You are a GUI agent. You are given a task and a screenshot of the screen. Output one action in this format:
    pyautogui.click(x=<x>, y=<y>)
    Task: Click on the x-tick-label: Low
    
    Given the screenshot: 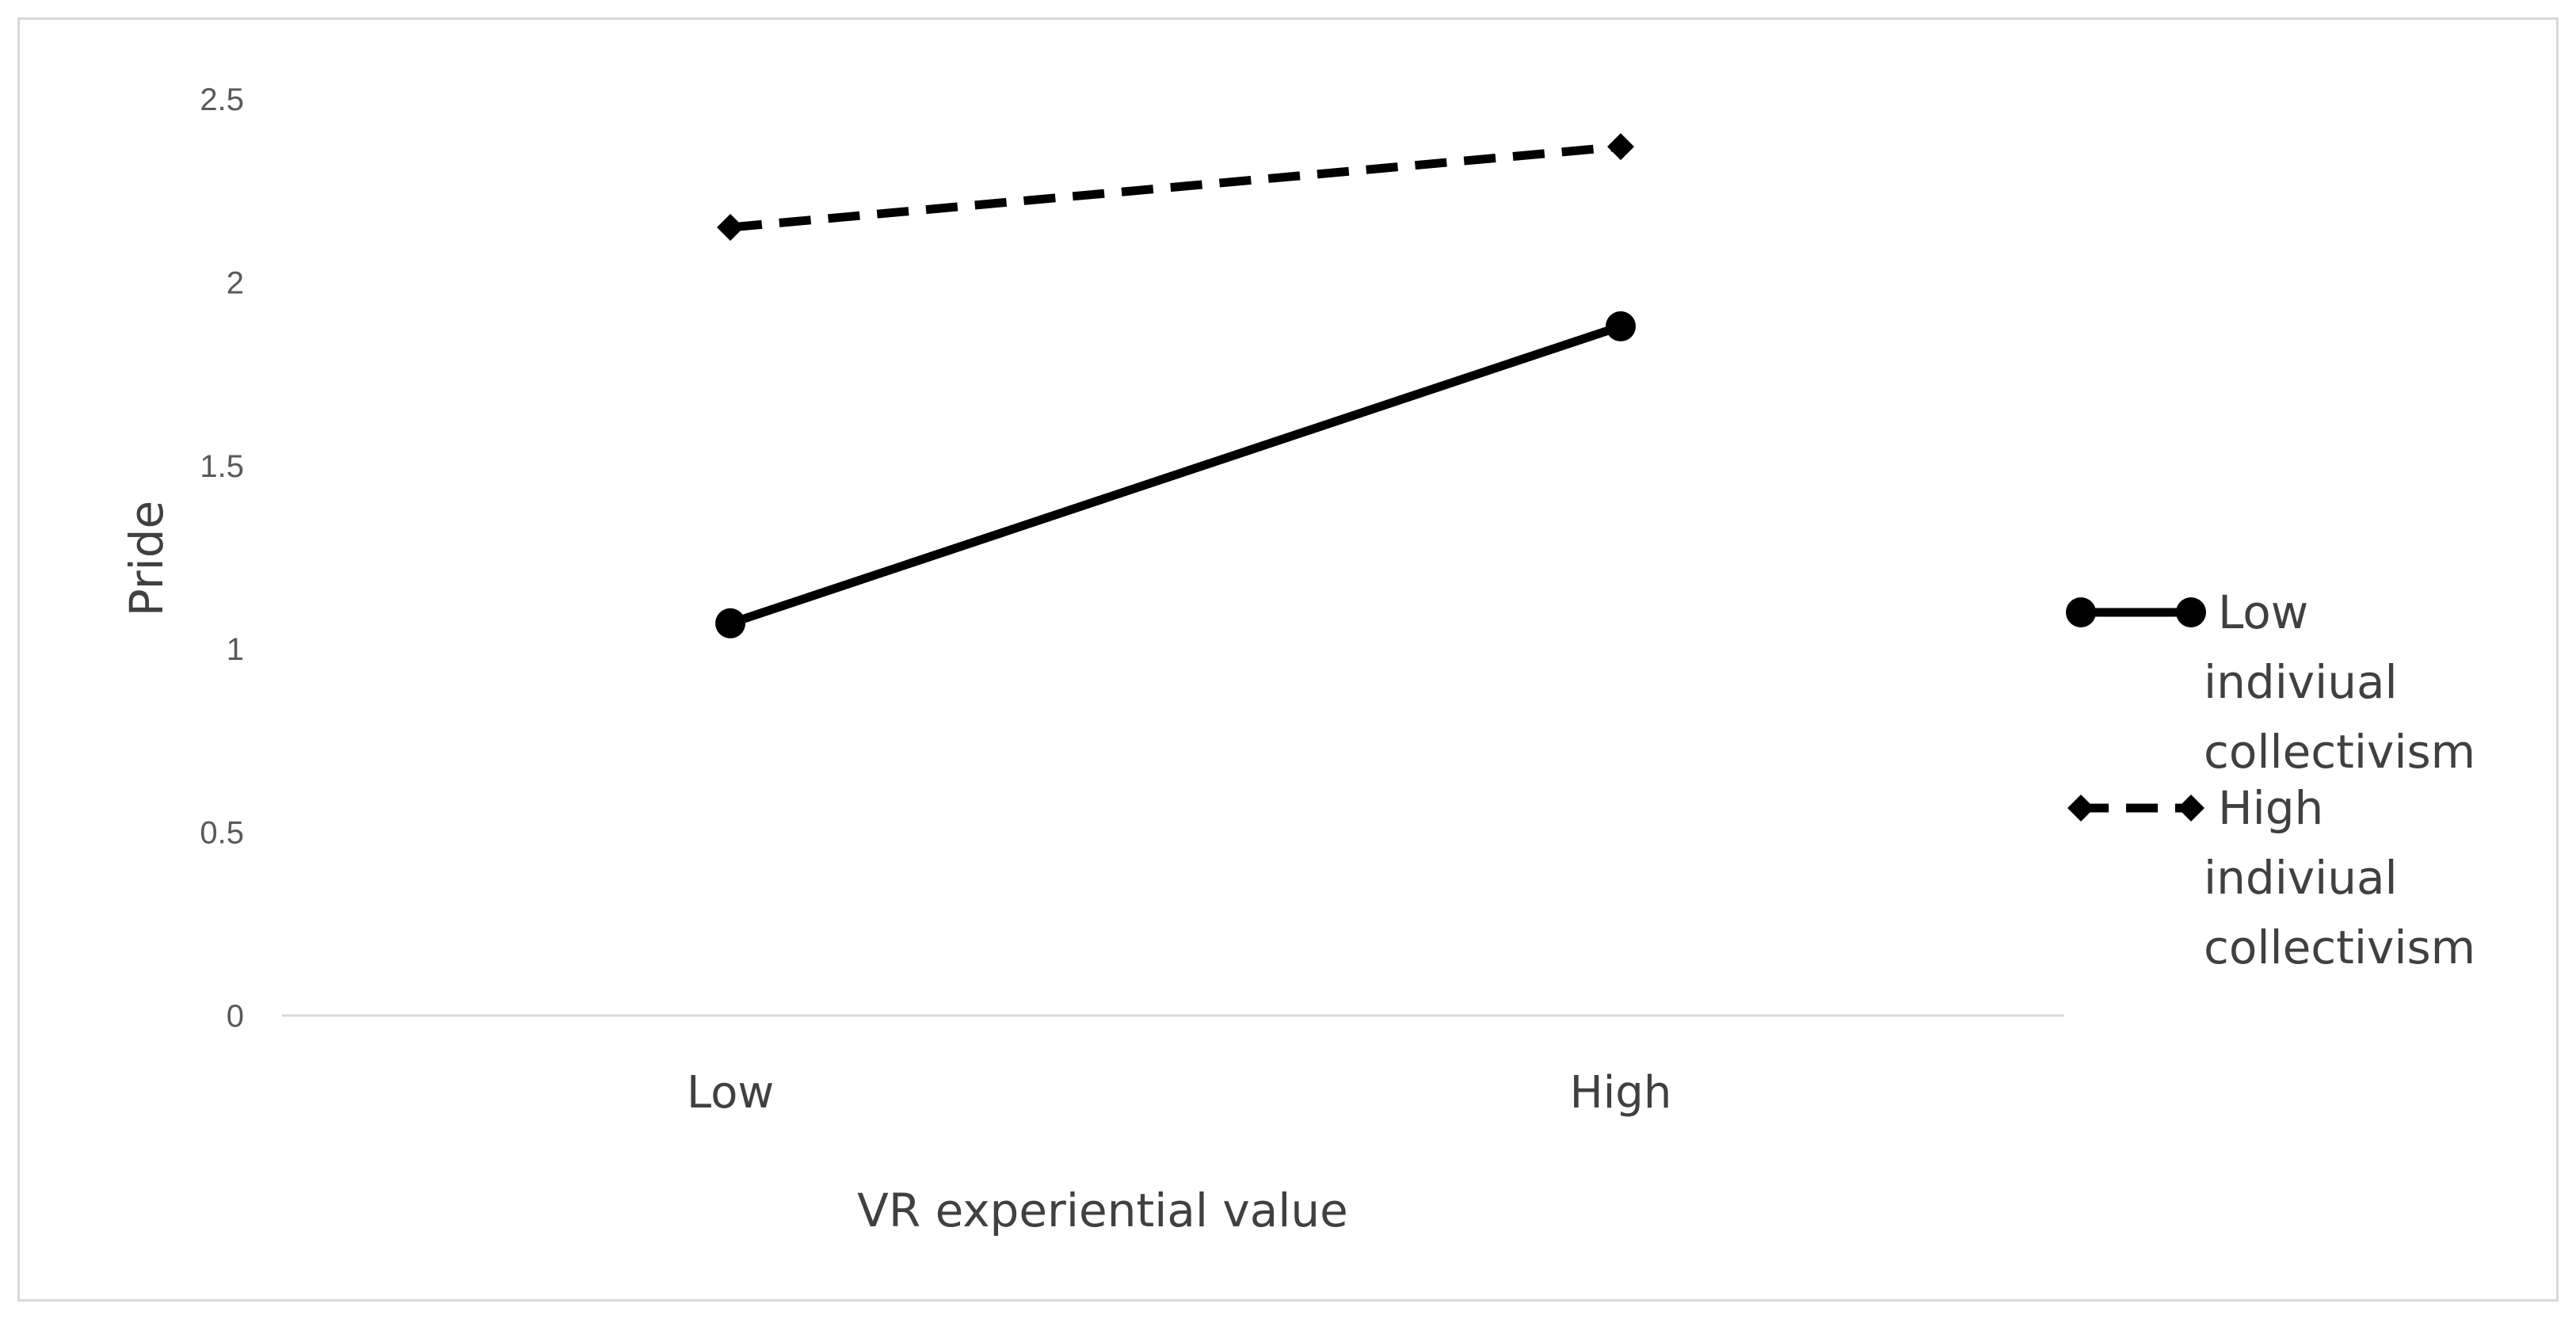 What is the action you would take?
    pyautogui.click(x=730, y=1093)
    